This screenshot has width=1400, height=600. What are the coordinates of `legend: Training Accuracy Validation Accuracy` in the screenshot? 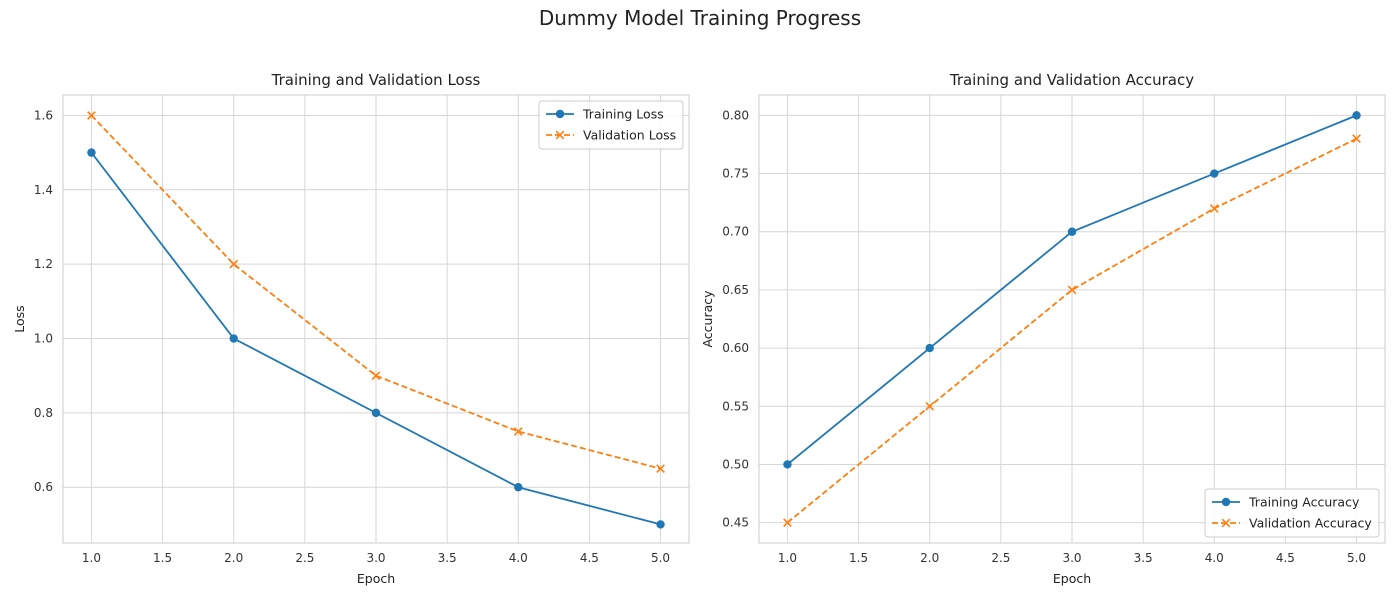 It's located at (1292, 513).